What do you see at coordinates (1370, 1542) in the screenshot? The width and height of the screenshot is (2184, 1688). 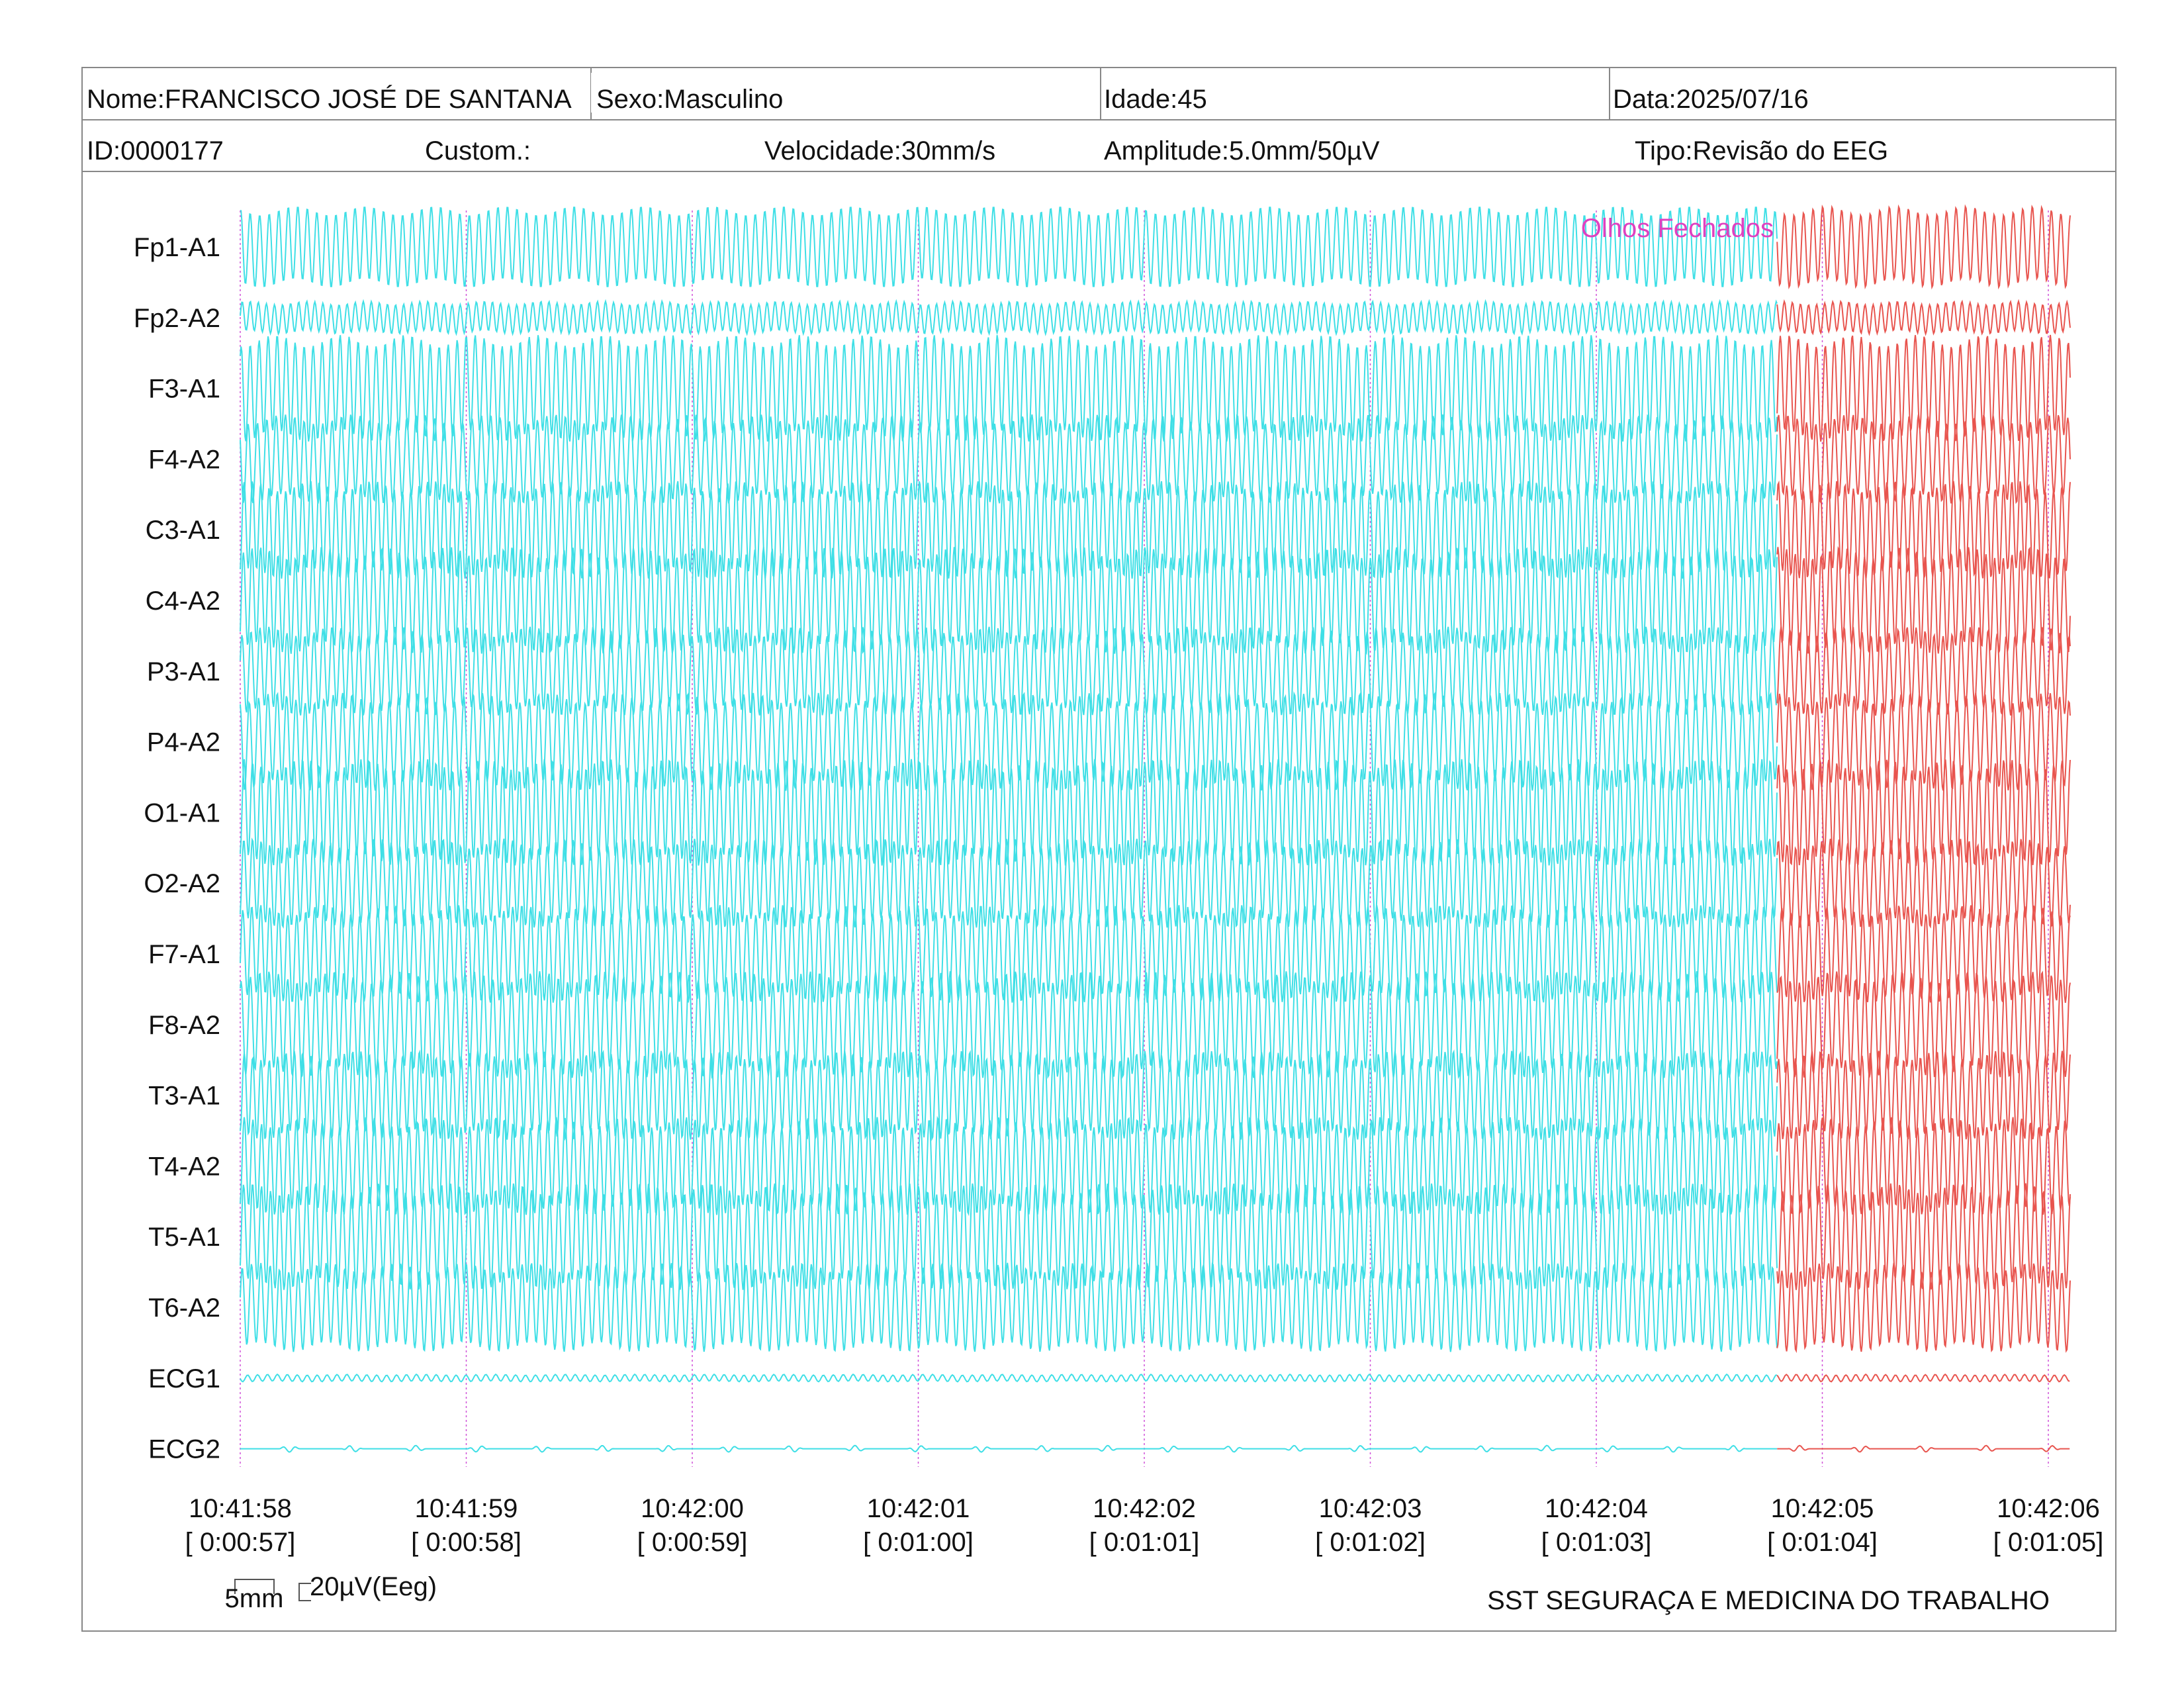 I see `time-tick-elapsed: [ 0:01:02]` at bounding box center [1370, 1542].